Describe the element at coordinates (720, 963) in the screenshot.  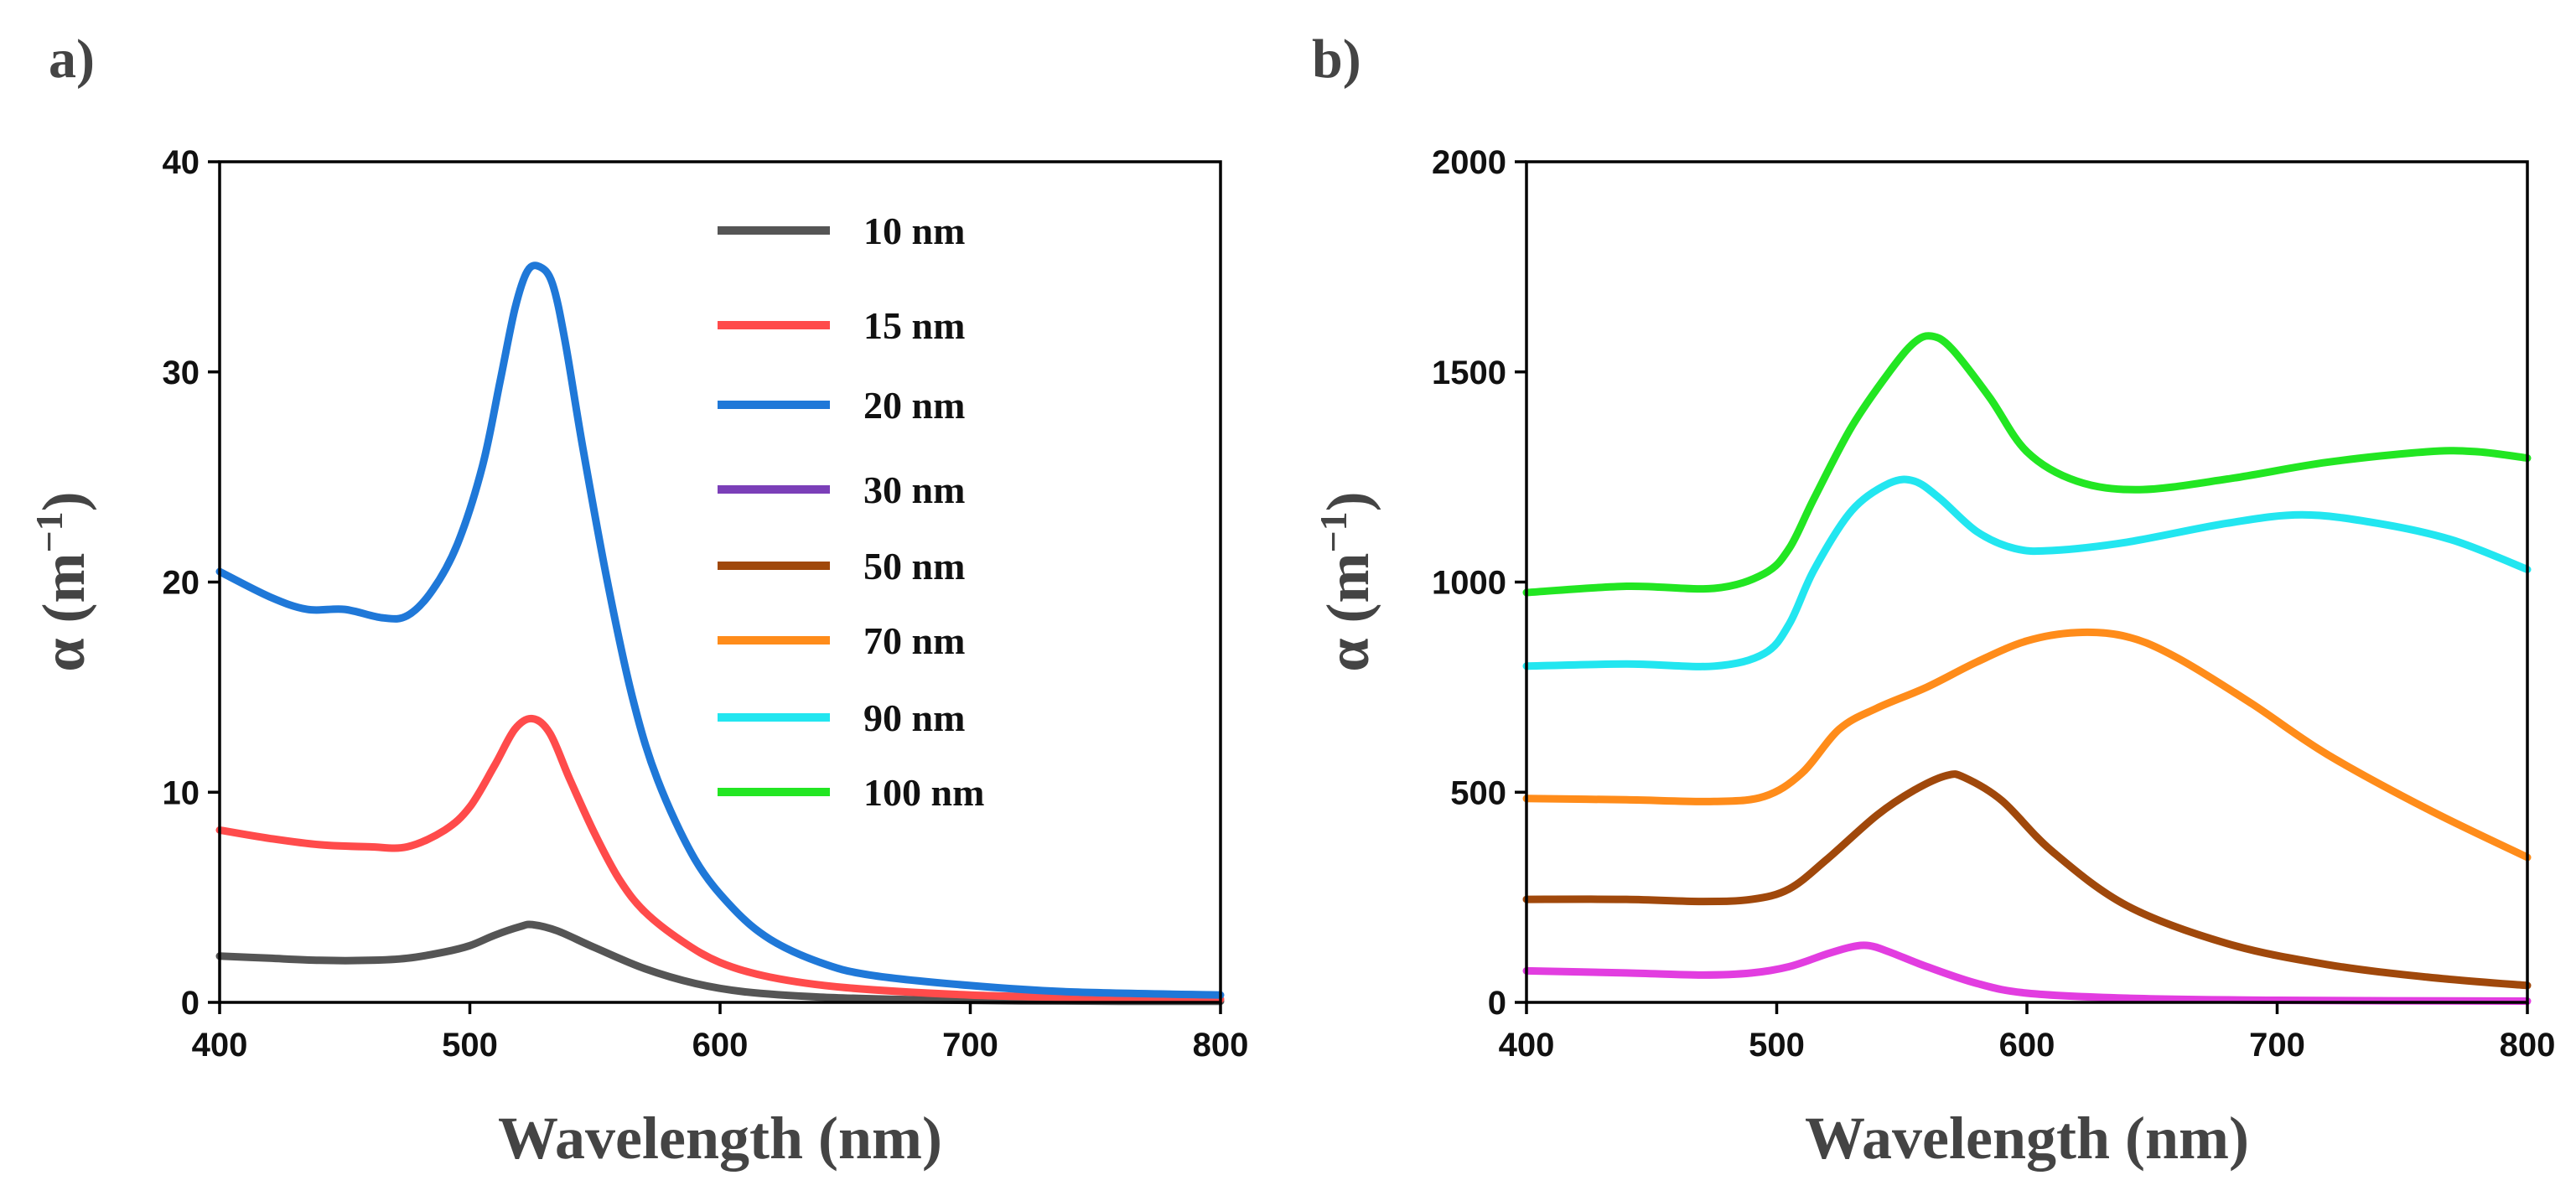
I see `panel-a-series-10-nm` at that location.